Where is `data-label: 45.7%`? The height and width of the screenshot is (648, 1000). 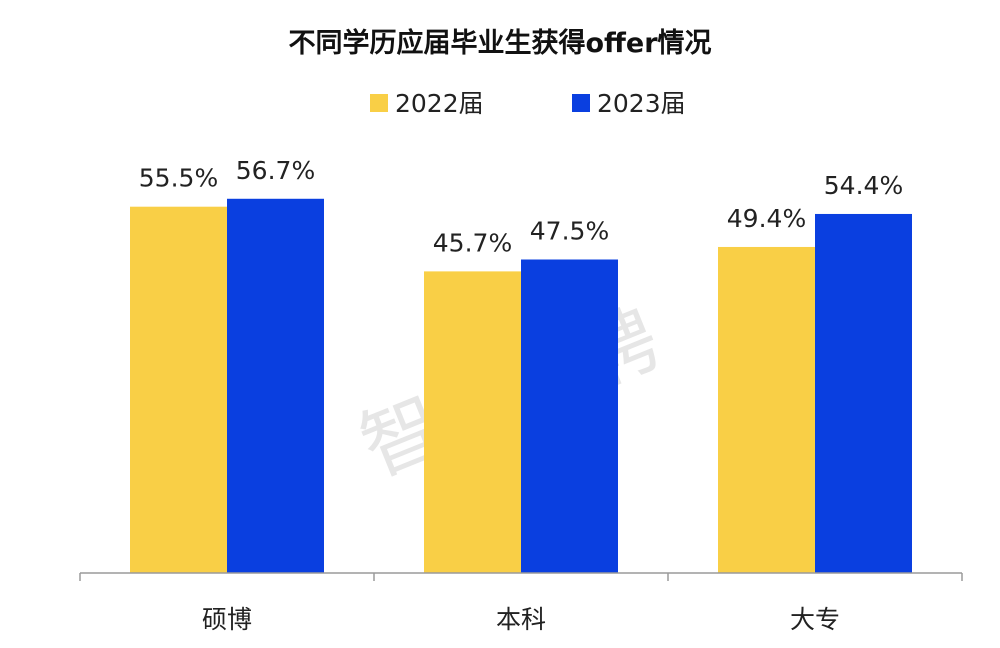 data-label: 45.7% is located at coordinates (472, 242).